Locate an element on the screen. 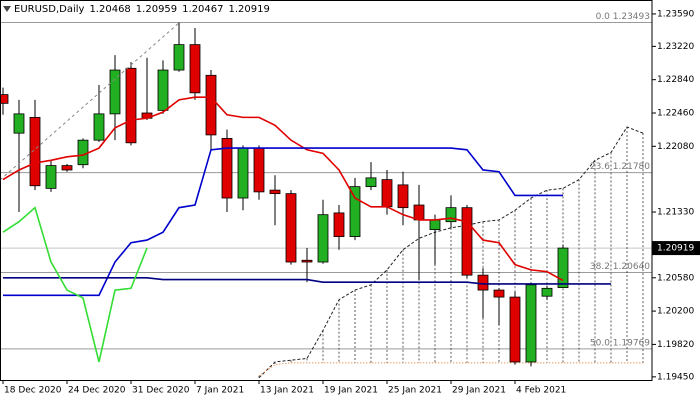  x-tick-label: 19 Jan 2021 is located at coordinates (351, 391).